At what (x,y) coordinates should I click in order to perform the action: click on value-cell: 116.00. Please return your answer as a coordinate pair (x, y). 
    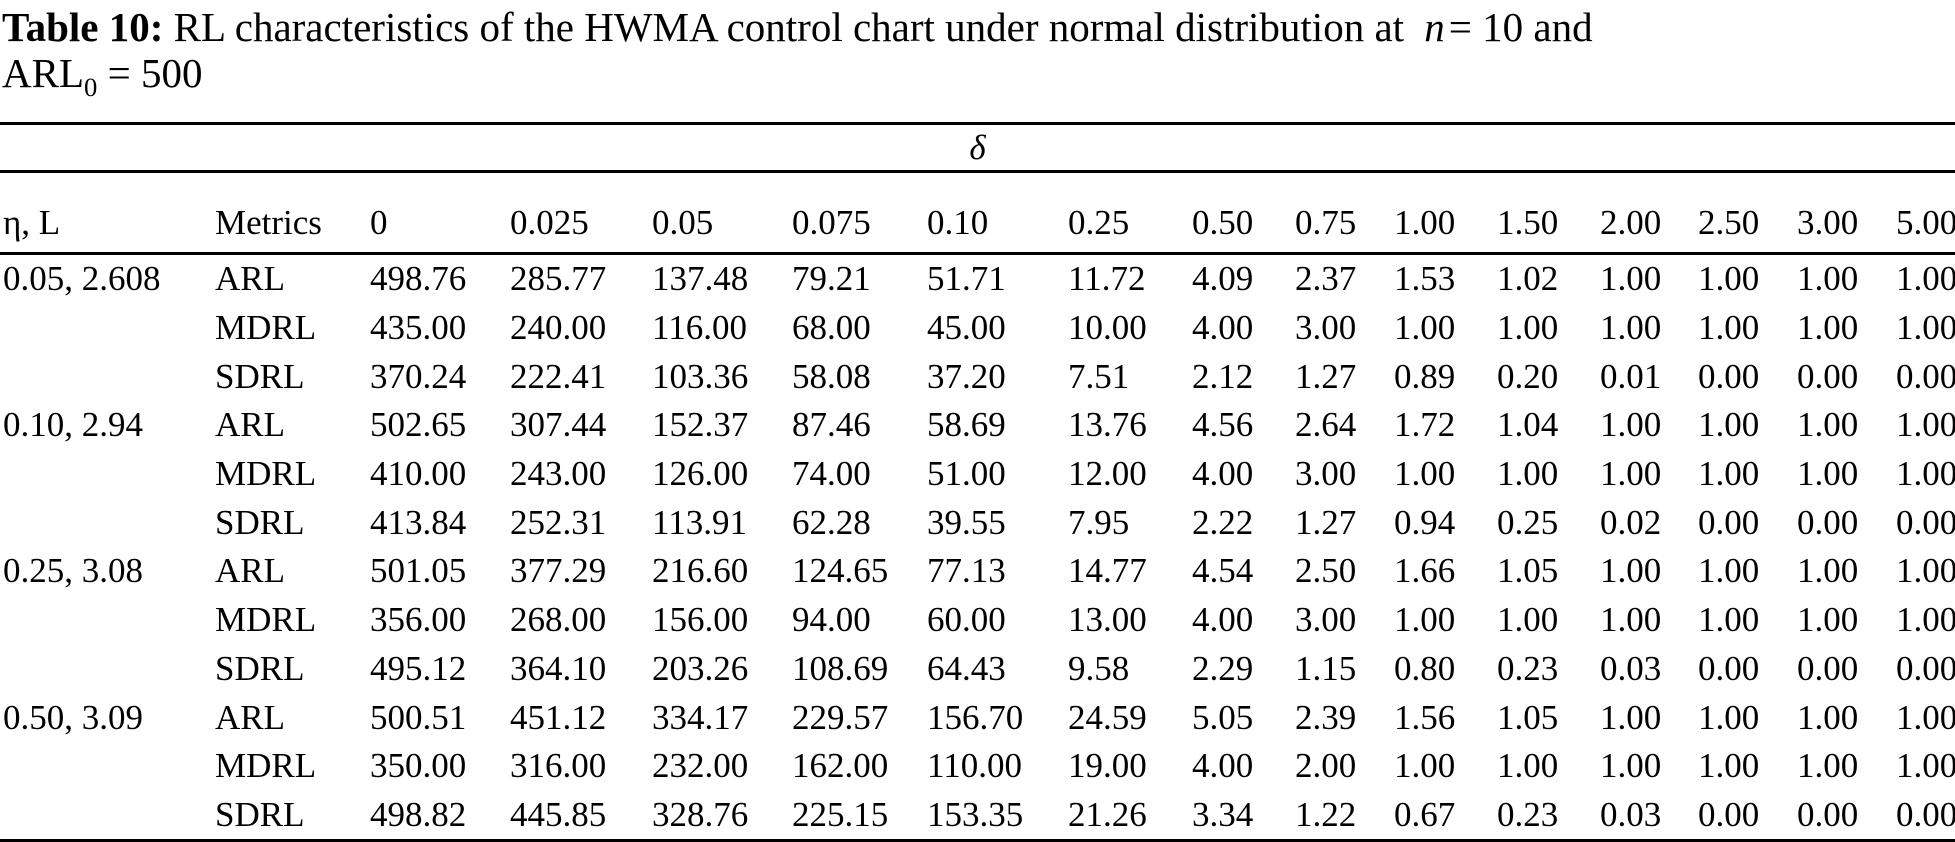
    Looking at the image, I should click on (699, 328).